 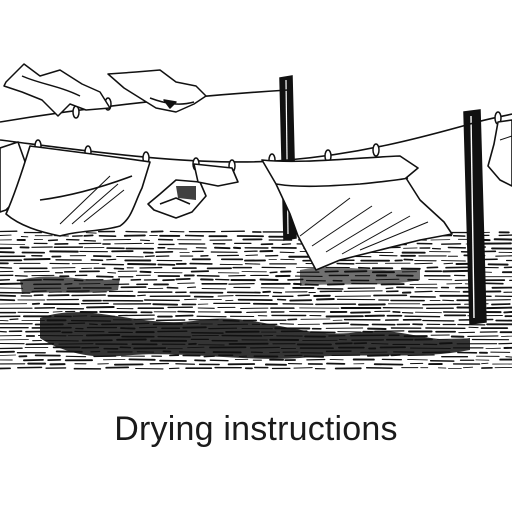 I want to click on upper-garments, so click(x=105, y=90).